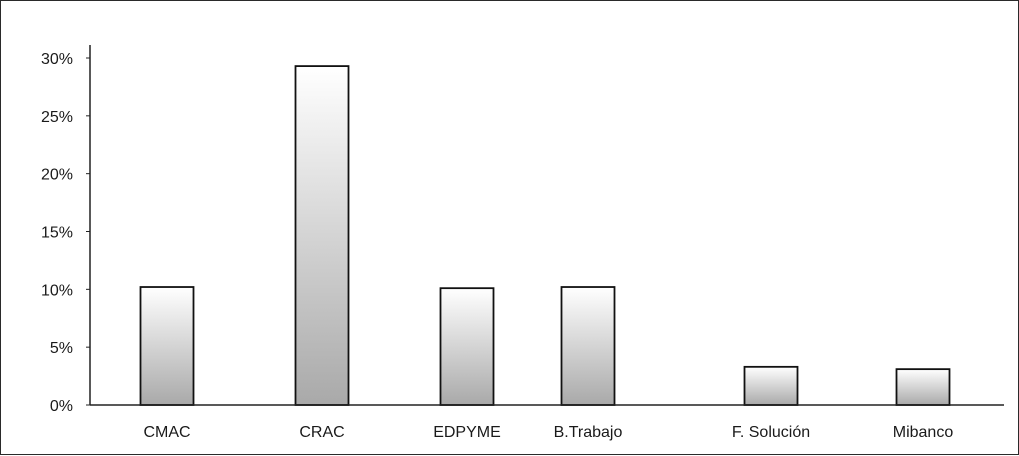 This screenshot has width=1019, height=456. Describe the element at coordinates (57, 175) in the screenshot. I see `y-tick-label: 20%` at that location.